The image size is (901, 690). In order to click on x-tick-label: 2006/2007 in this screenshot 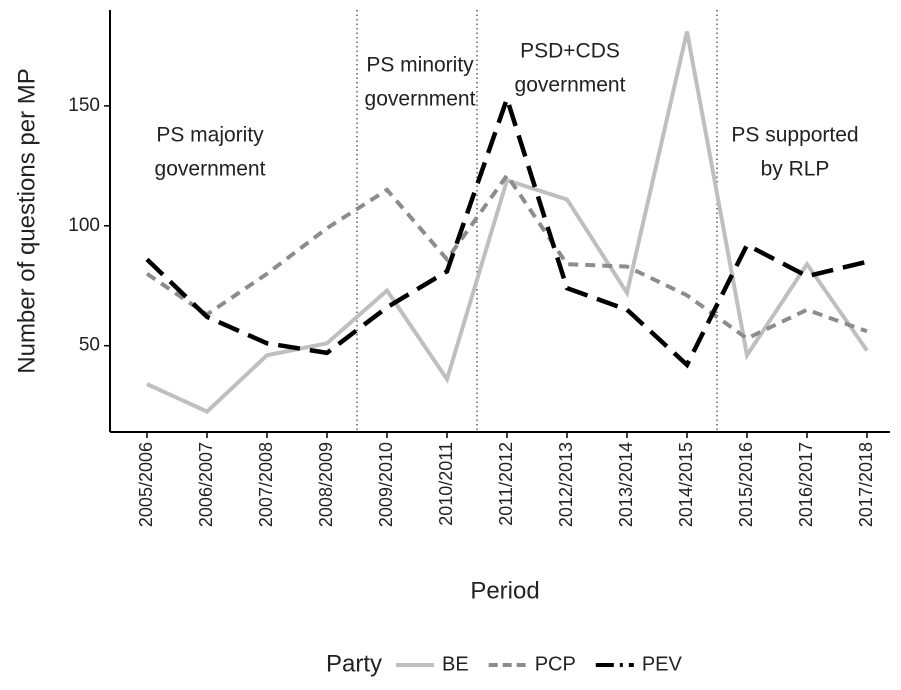, I will do `click(206, 484)`.